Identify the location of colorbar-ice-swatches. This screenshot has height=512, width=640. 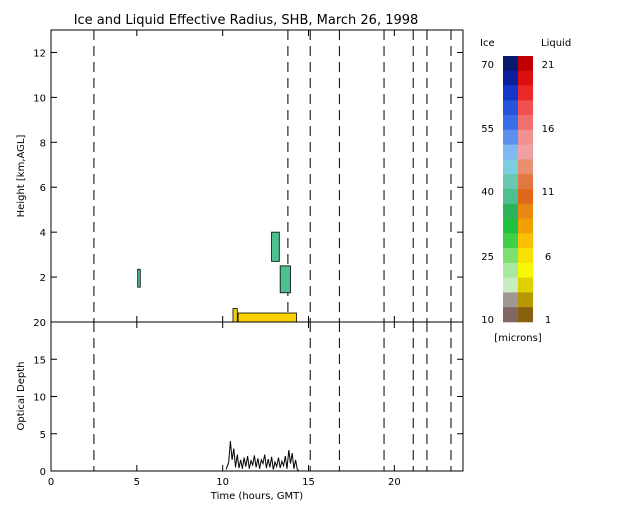
(510, 189).